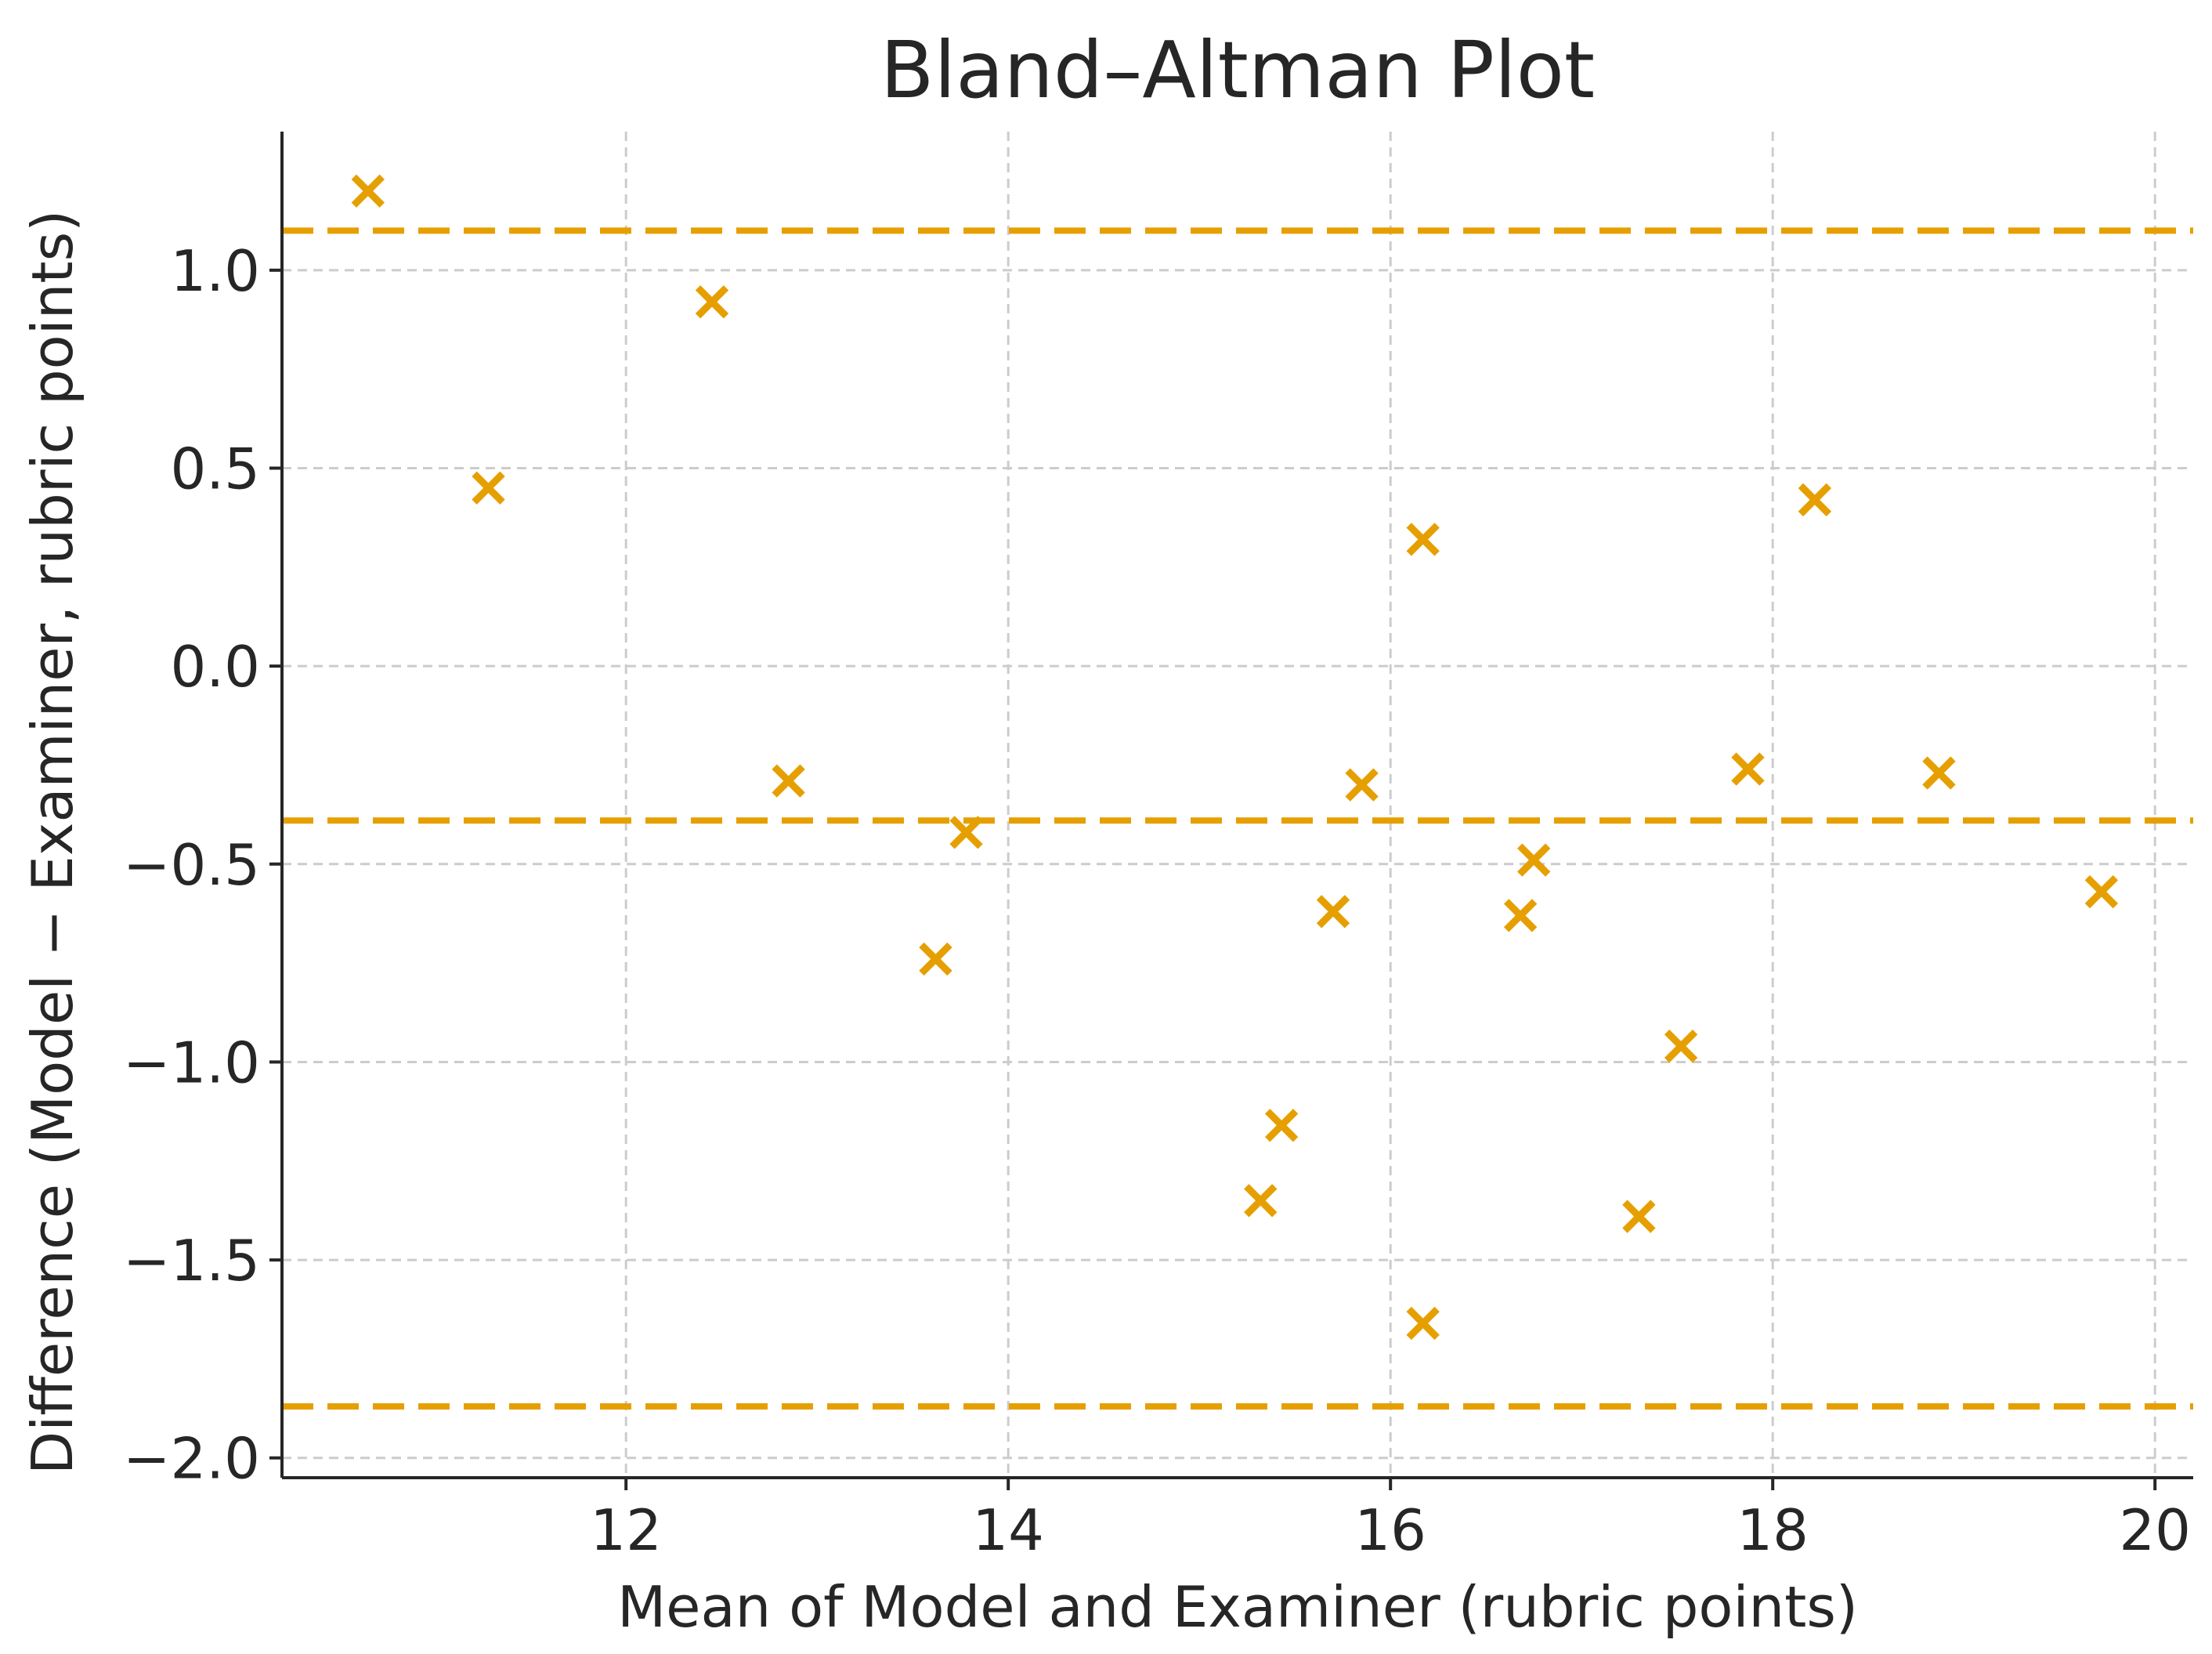  Describe the element at coordinates (192, 865) in the screenshot. I see `y-tick-label: −0.5` at that location.